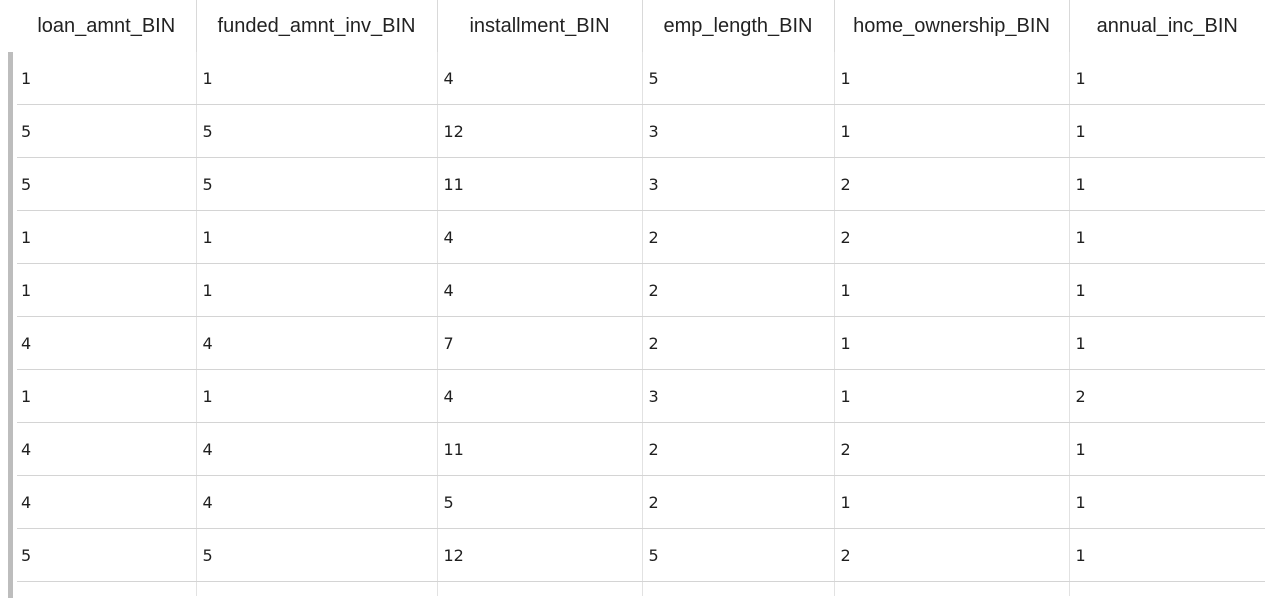 This screenshot has height=598, width=1280. Describe the element at coordinates (1166, 396) in the screenshot. I see `cell-annual-inc-bin: 2` at that location.